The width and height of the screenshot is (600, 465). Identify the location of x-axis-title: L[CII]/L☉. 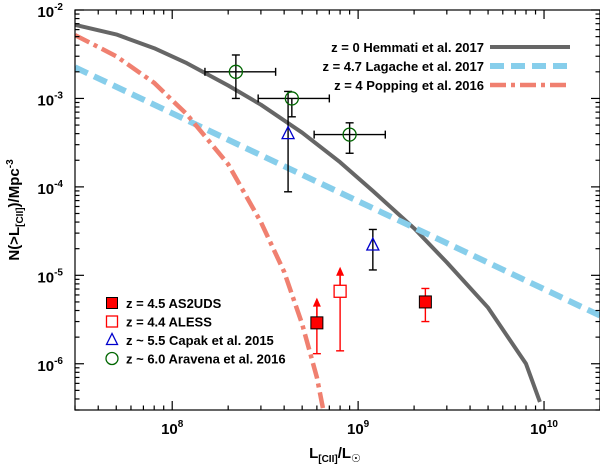
(335, 455).